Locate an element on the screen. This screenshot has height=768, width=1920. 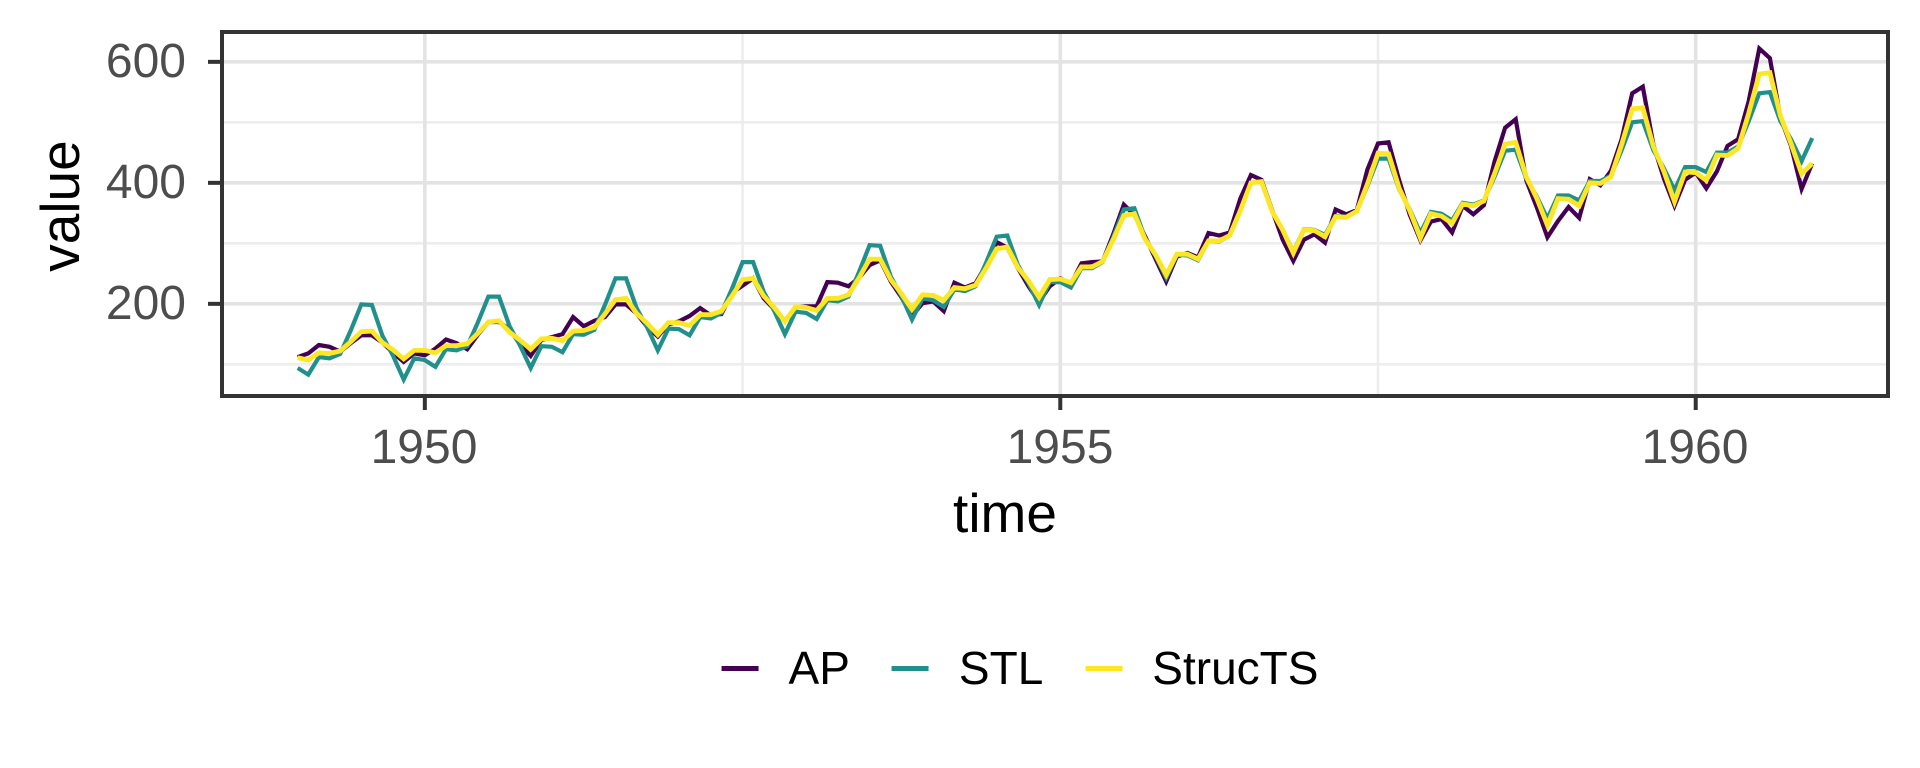
legend: AP STL StrucTS is located at coordinates (1019, 668).